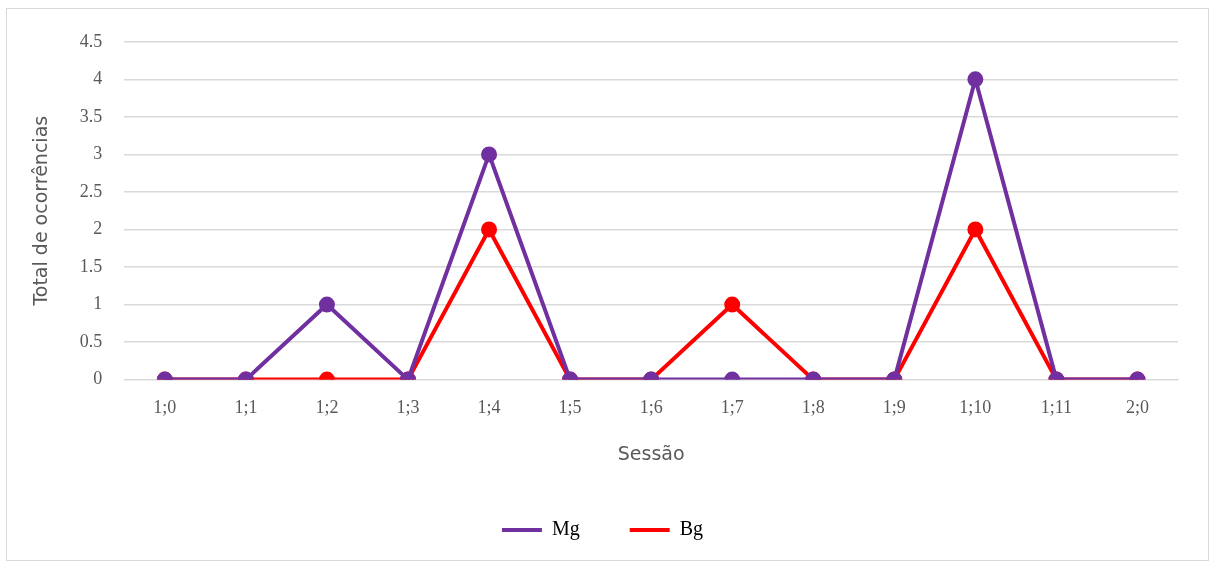  I want to click on x-tick-label: 1;5, so click(570, 407).